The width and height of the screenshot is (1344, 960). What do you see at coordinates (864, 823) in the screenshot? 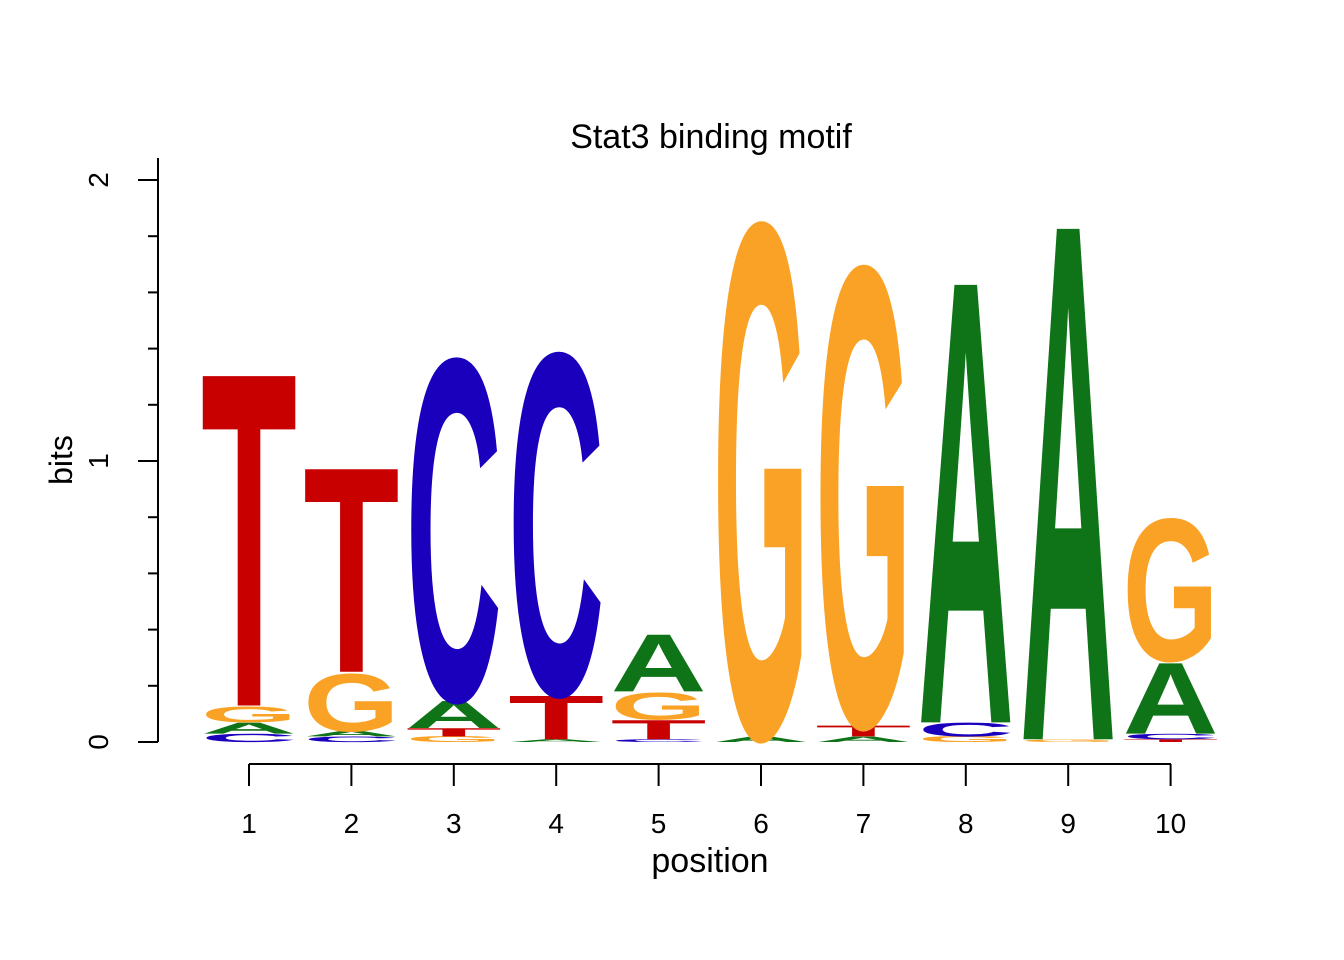
I see `x-tick-label: 7` at bounding box center [864, 823].